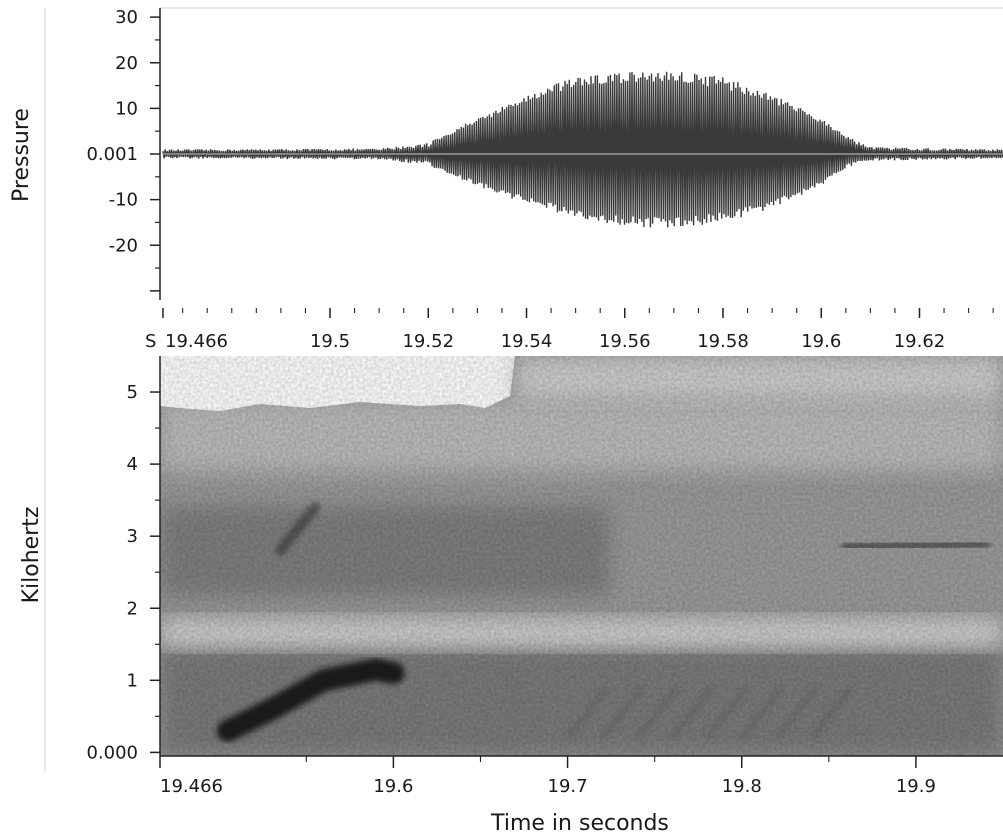 The height and width of the screenshot is (837, 1003). Describe the element at coordinates (126, 17) in the screenshot. I see `waveform-y-tick-label: 30` at that location.